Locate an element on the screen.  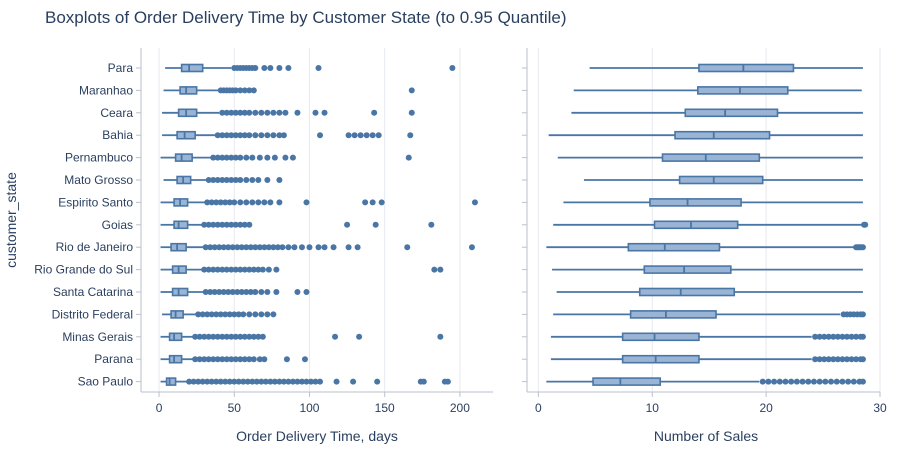
box-parana is located at coordinates (708, 359).